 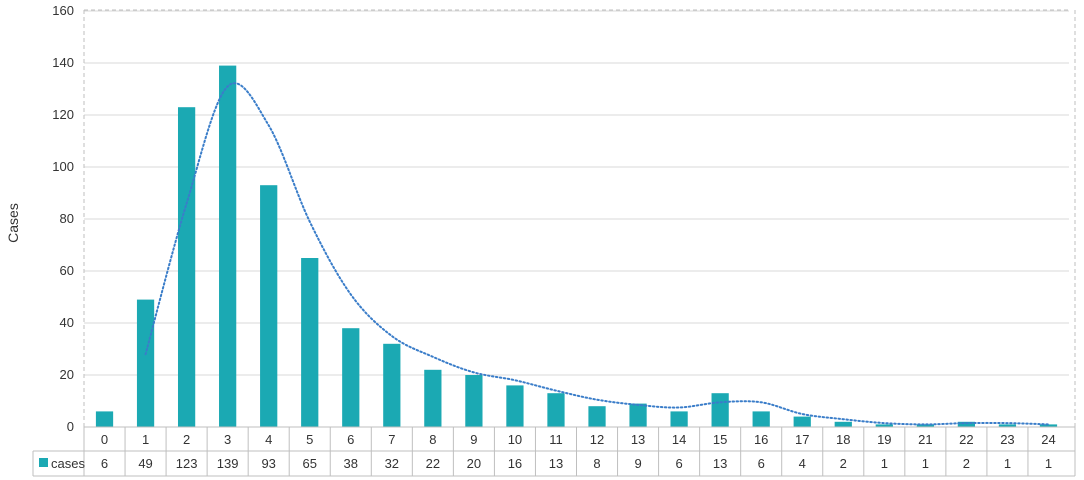 I want to click on y-tick-label: 120, so click(x=63, y=114).